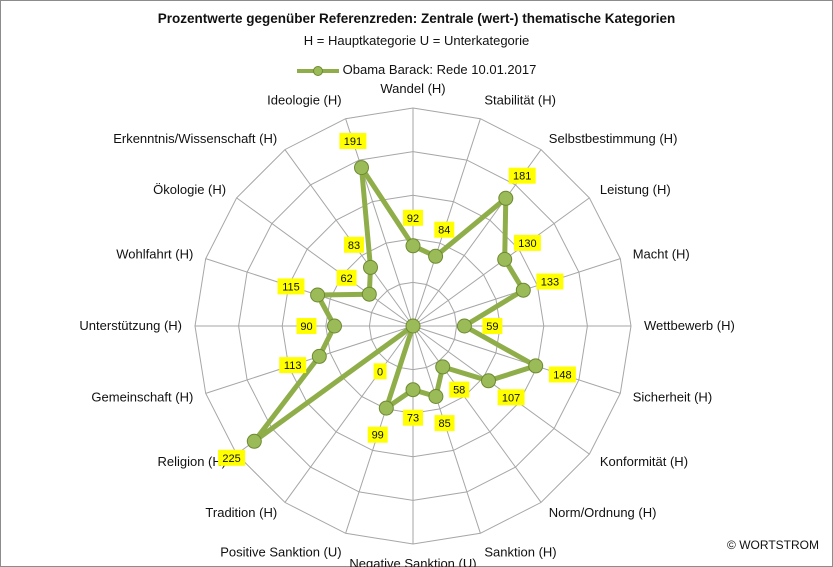 The image size is (833, 567). Describe the element at coordinates (689, 325) in the screenshot. I see `axis-label: Wettbewerb (H)` at that location.